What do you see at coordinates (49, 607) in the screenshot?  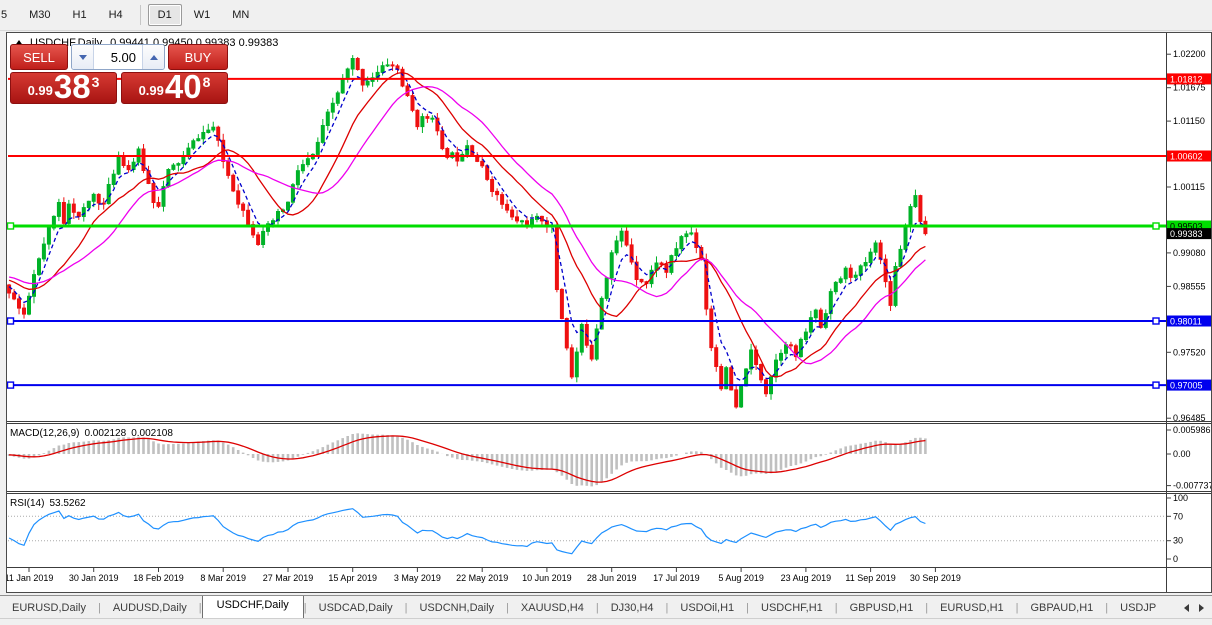 I see `chart-tab-eurusd-daily: EURUSD,Daily` at bounding box center [49, 607].